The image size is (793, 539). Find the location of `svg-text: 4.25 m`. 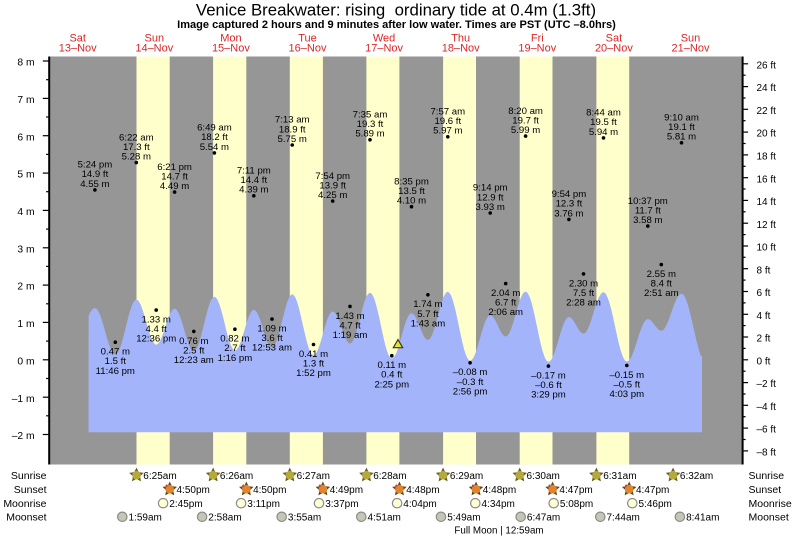

svg-text: 4.25 m is located at coordinates (332, 195).